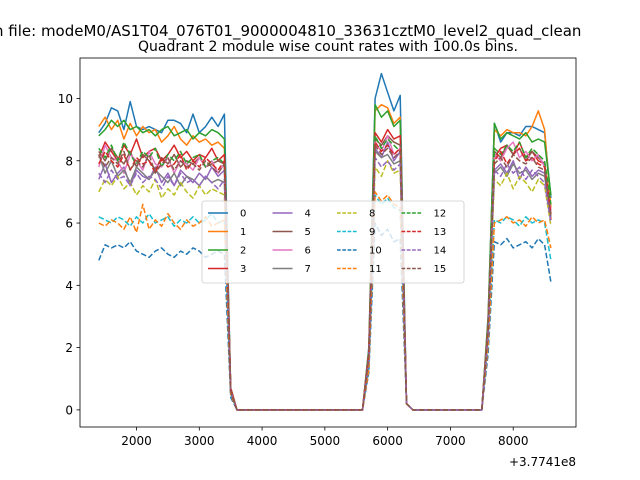 The image size is (640, 480). I want to click on legend-label-2: 2, so click(243, 251).